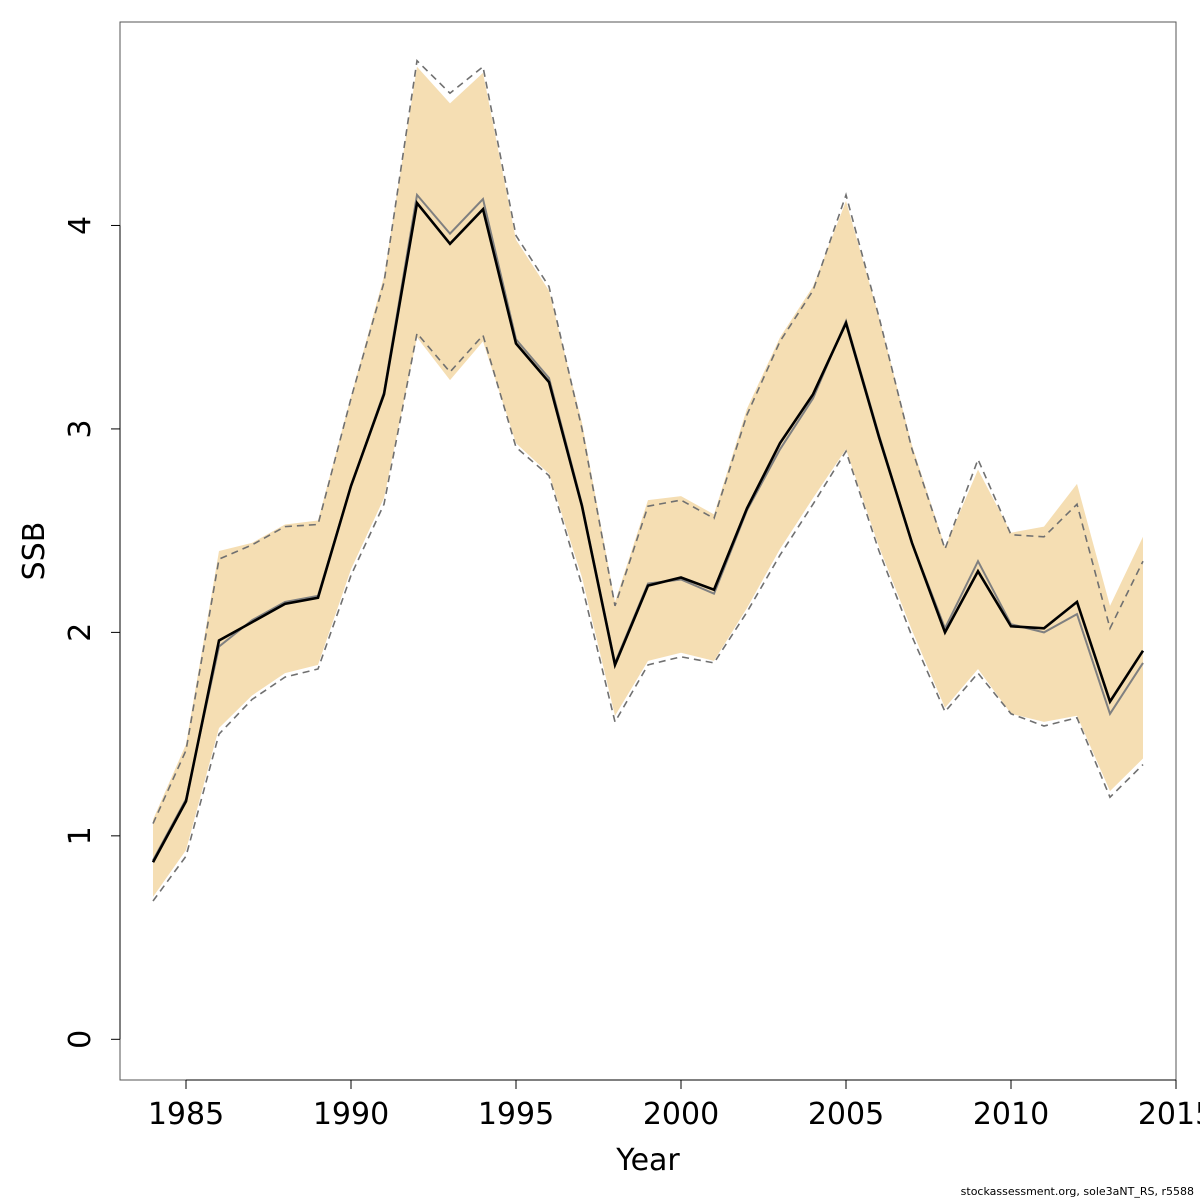  Describe the element at coordinates (681, 1114) in the screenshot. I see `x-tick-label: 2000` at that location.